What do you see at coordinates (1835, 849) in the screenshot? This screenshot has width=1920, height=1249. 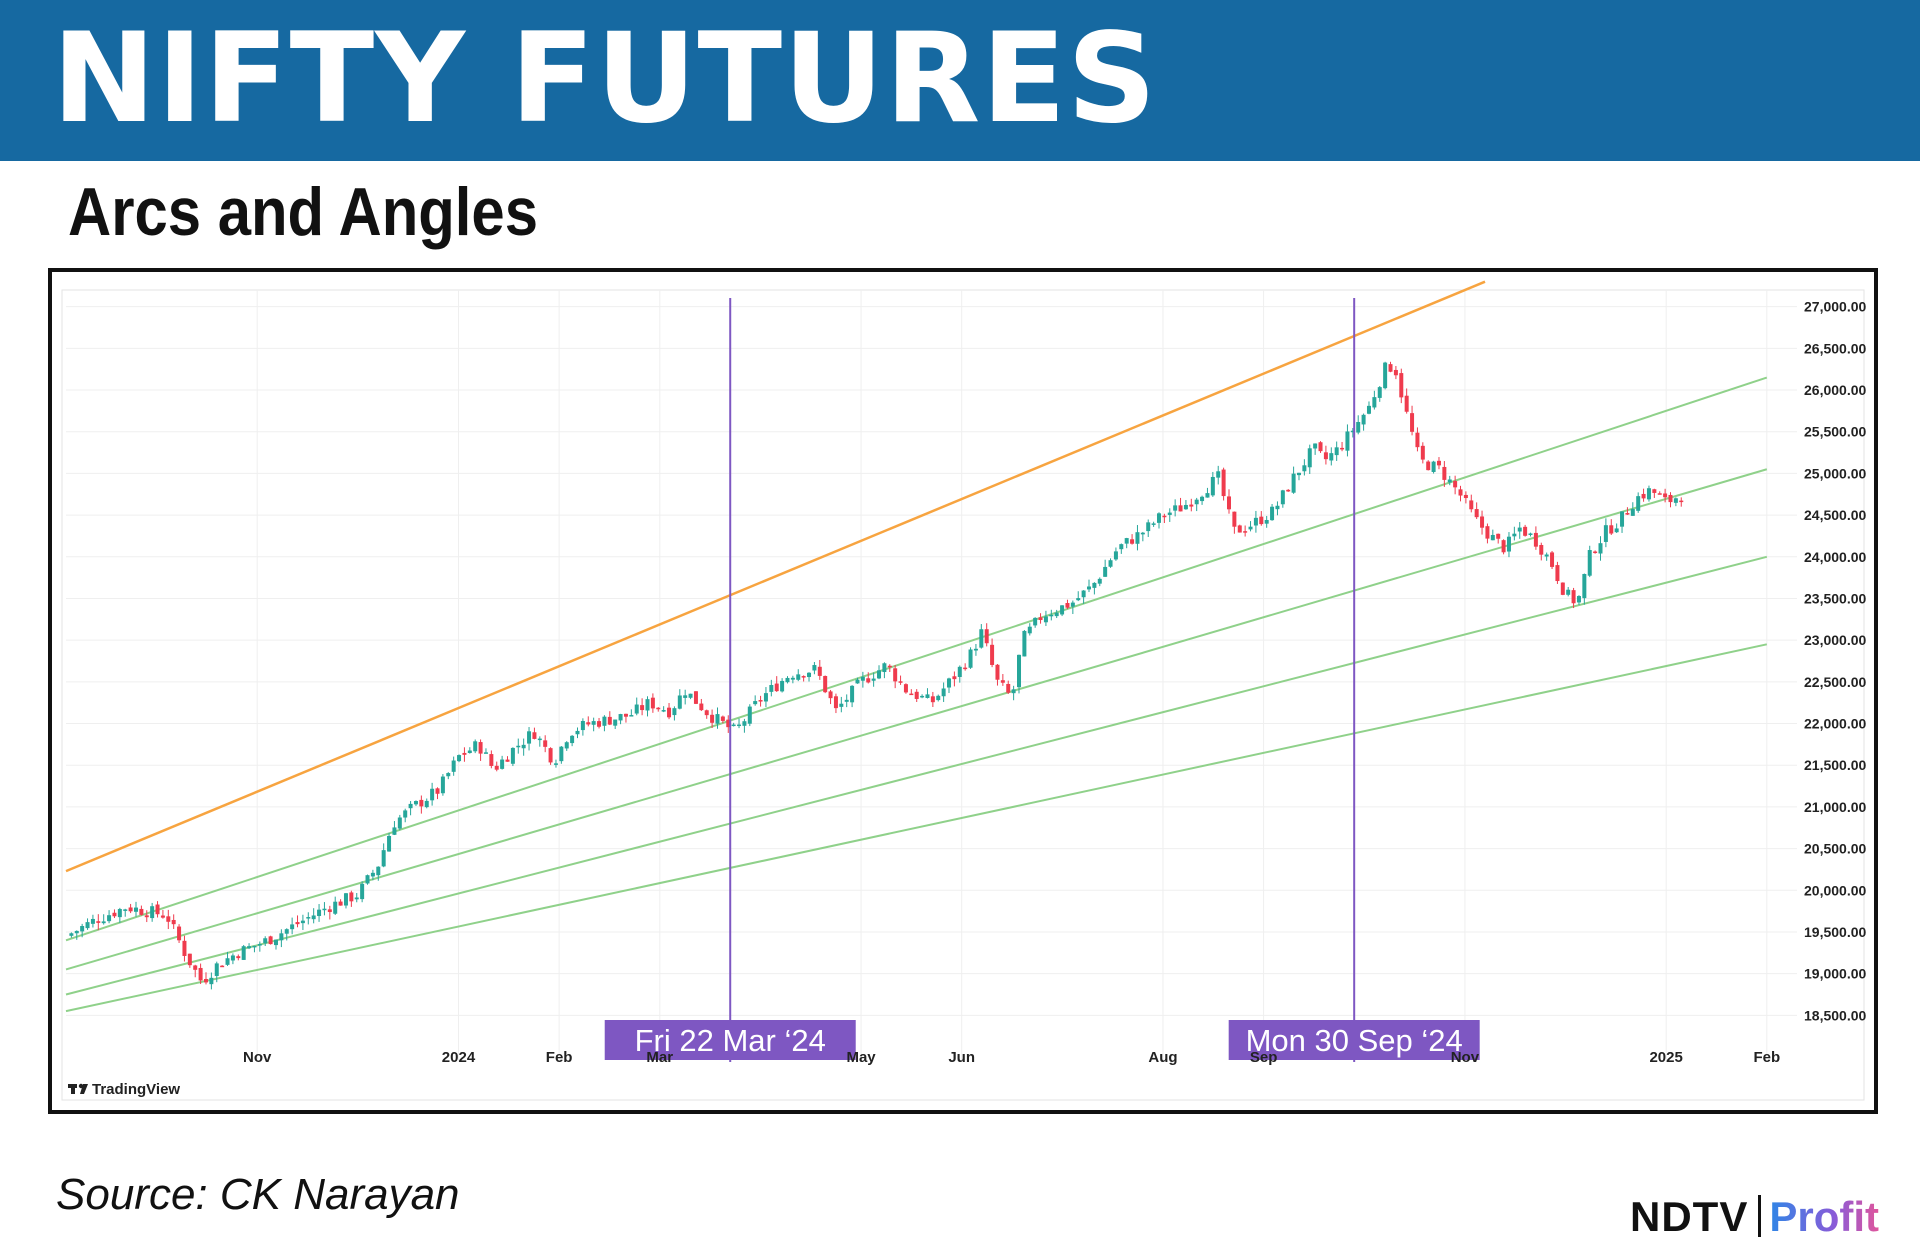 I see `y-tick-label: 20,500.00` at bounding box center [1835, 849].